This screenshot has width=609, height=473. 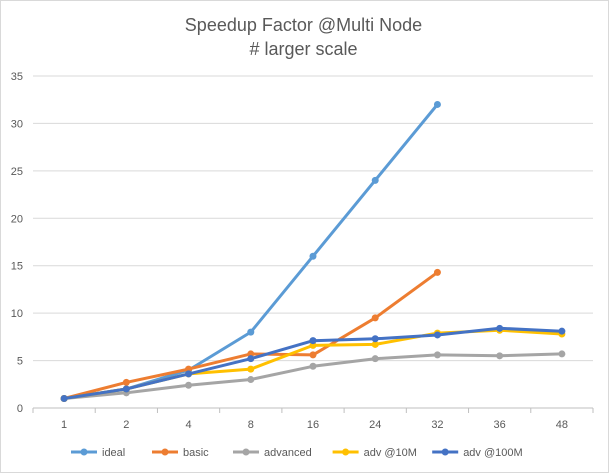 I want to click on y-tick-label: 30, so click(x=17, y=124).